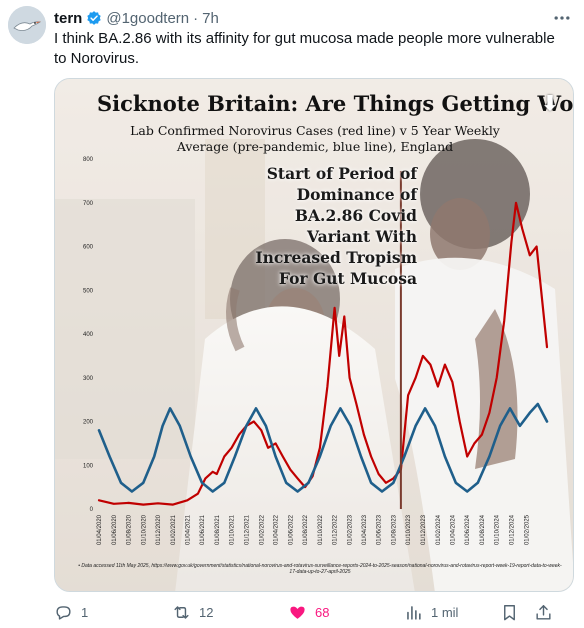  I want to click on repost-icon, so click(181, 612).